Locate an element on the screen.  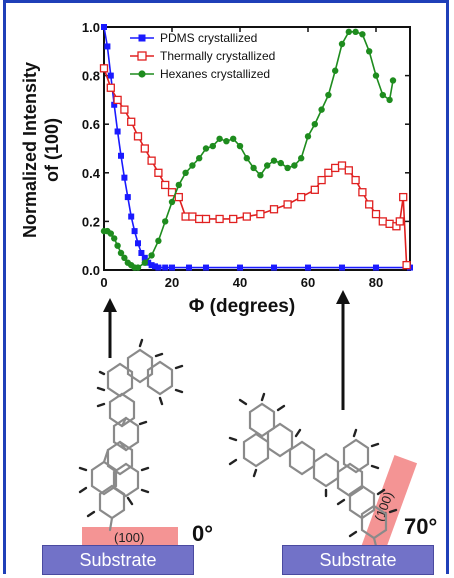
x-tick-label: 80 is located at coordinates (376, 282).